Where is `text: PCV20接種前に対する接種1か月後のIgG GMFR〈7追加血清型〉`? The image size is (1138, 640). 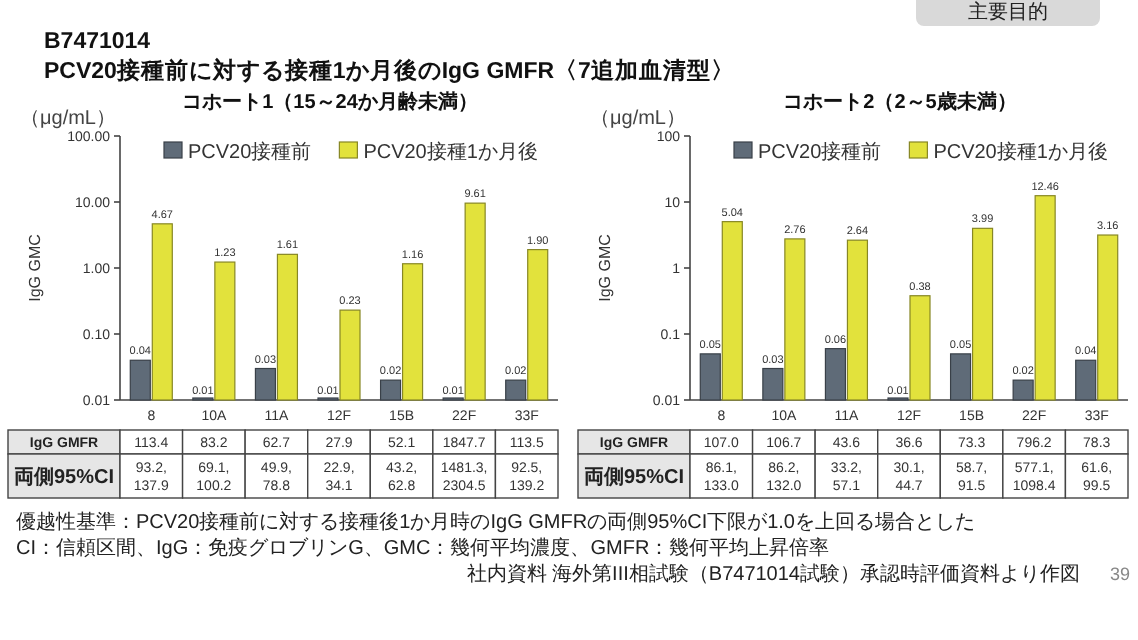 text: PCV20接種前に対する接種1か月後のIgG GMFR〈7追加血清型〉 is located at coordinates (389, 70).